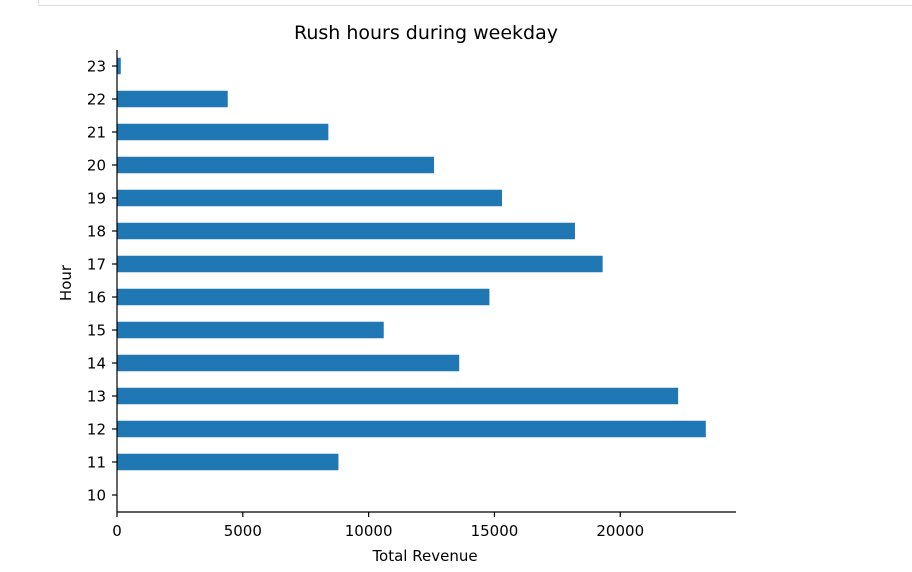  I want to click on y-tick-label-11: 11, so click(96, 463).